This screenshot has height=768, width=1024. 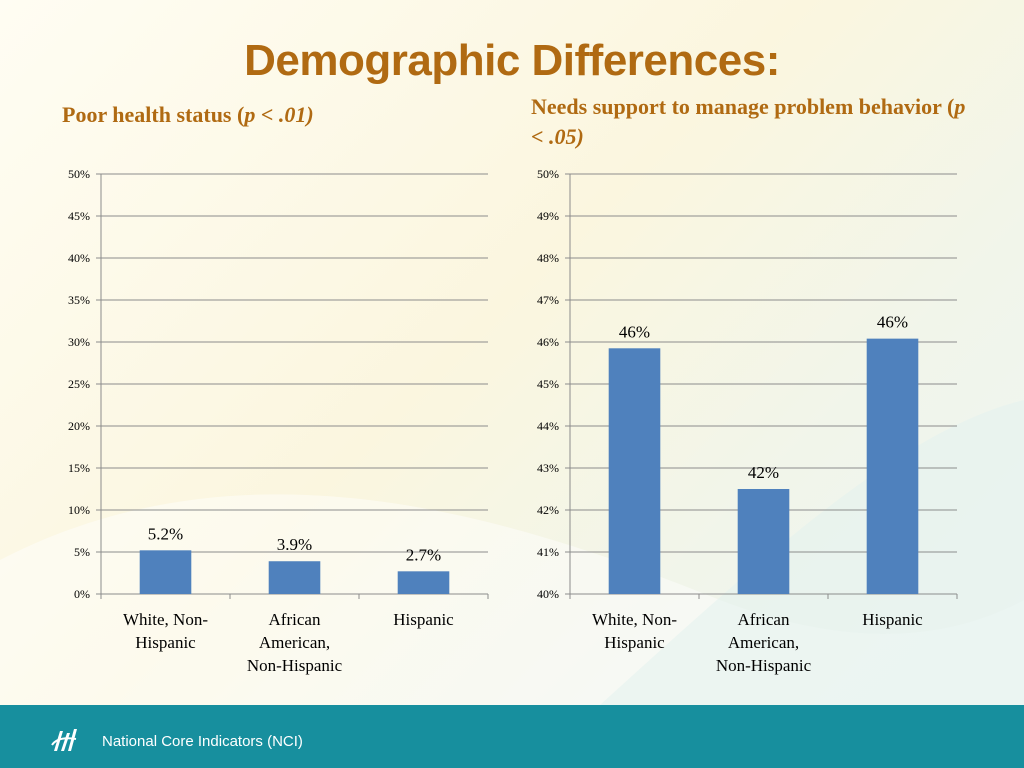 I want to click on right-chart-ytick-label: 40%, so click(x=548, y=594).